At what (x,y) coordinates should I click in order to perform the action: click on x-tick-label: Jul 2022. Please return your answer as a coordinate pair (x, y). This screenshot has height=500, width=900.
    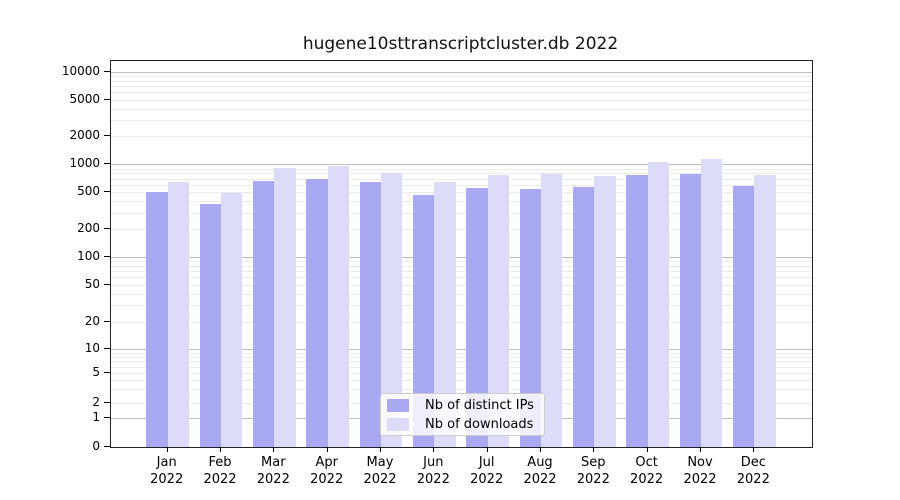
    Looking at the image, I should click on (487, 471).